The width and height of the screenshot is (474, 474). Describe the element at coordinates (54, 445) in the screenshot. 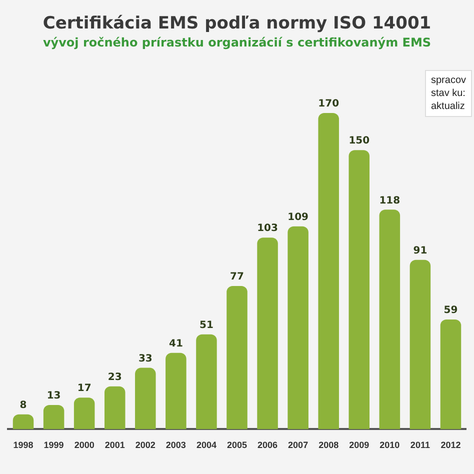

I see `x-tick-label: 1999` at that location.